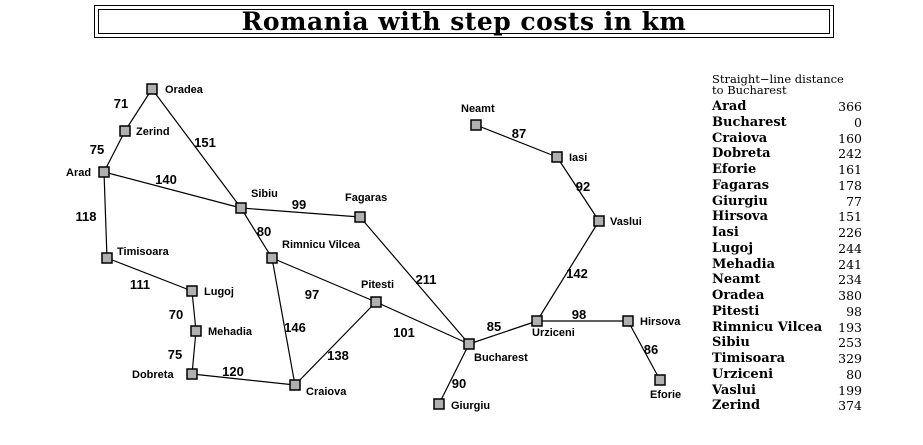  What do you see at coordinates (734, 390) in the screenshot?
I see `sld-city-name: Vaslui` at bounding box center [734, 390].